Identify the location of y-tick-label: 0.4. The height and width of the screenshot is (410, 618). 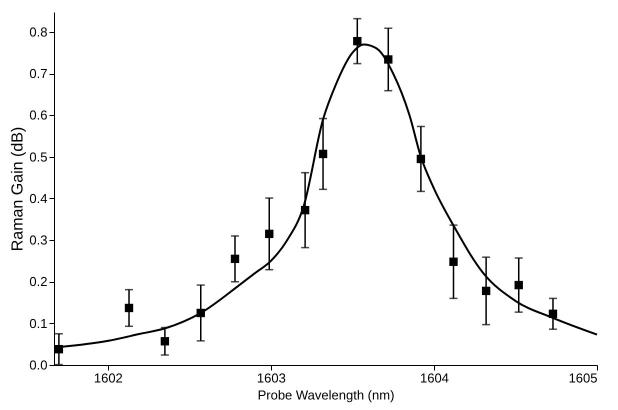
(38, 198).